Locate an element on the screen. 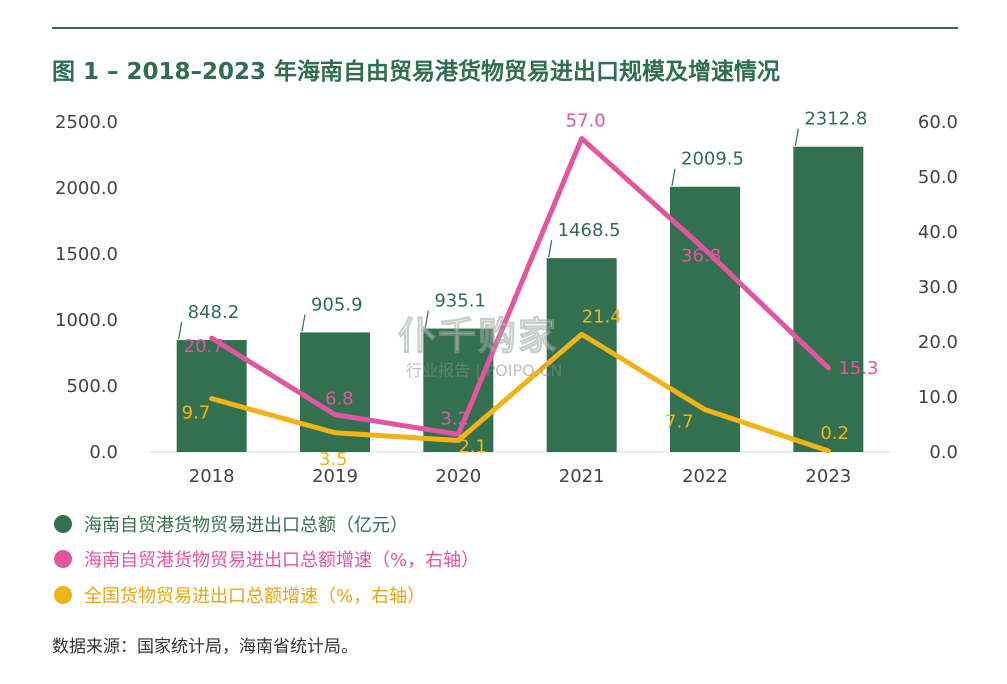  yellow-data-label: 9.7 is located at coordinates (196, 413).